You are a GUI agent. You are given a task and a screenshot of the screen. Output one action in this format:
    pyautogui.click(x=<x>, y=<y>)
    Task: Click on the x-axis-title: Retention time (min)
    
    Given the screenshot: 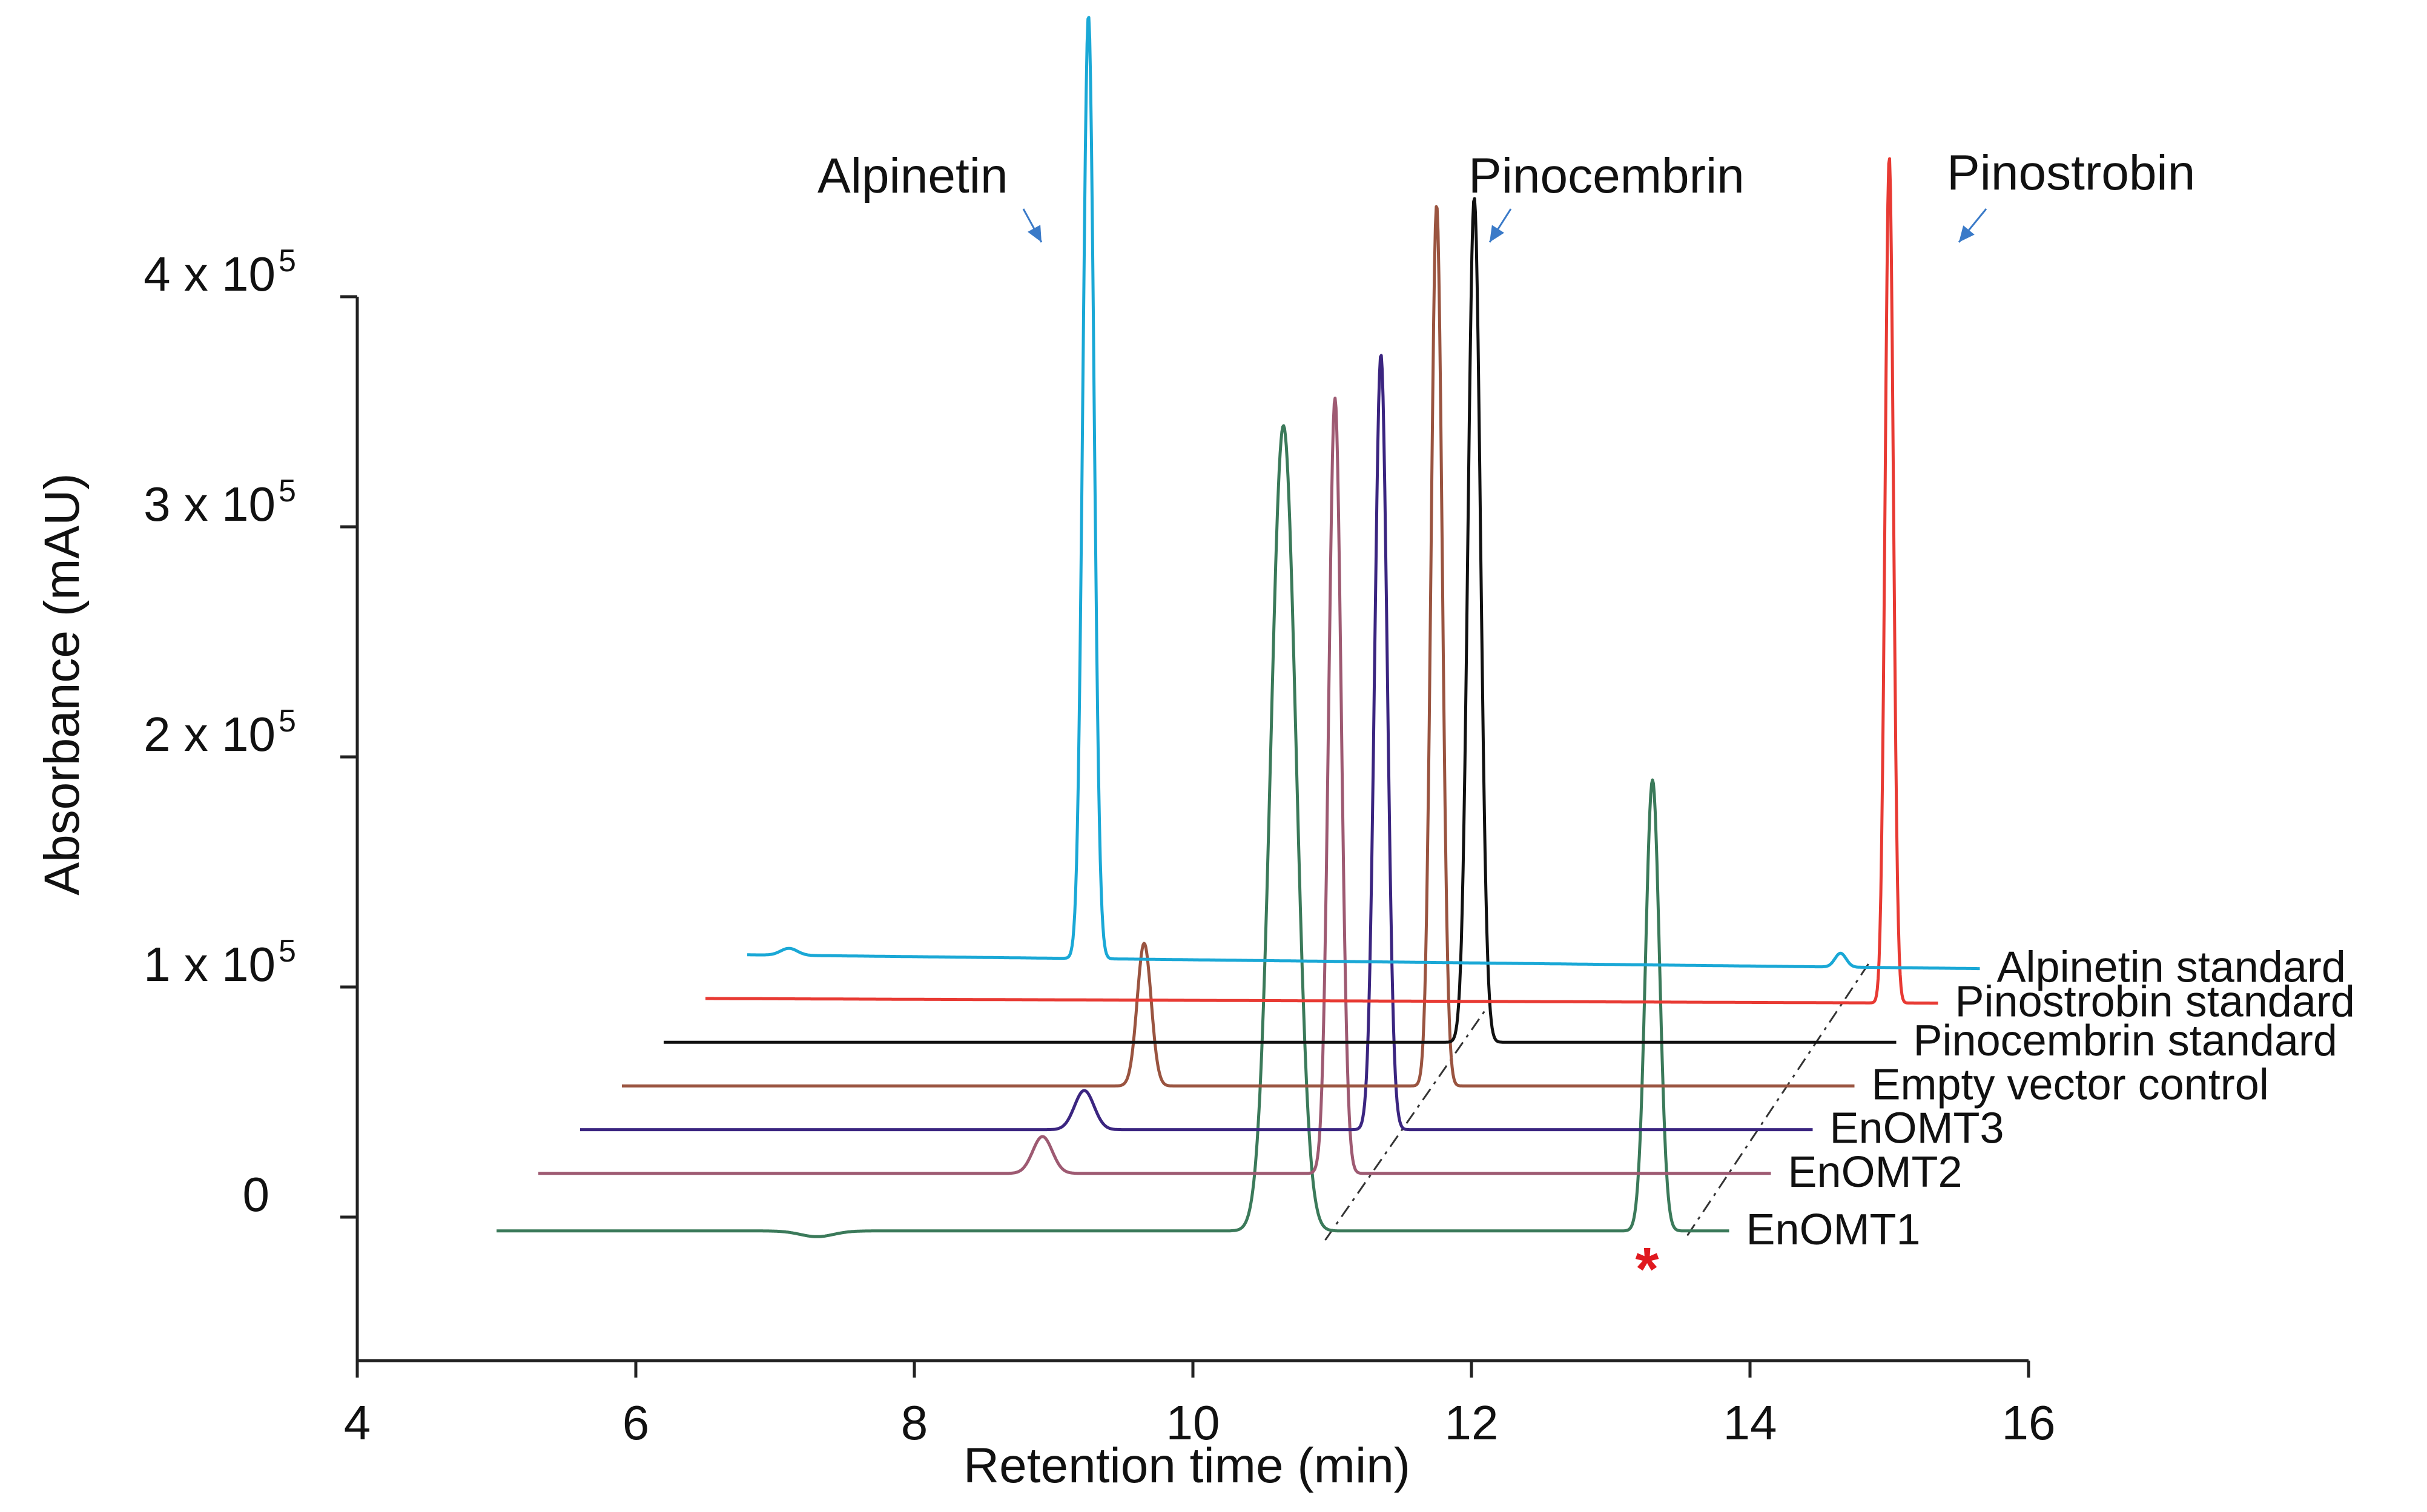 What is the action you would take?
    pyautogui.click(x=1186, y=1465)
    